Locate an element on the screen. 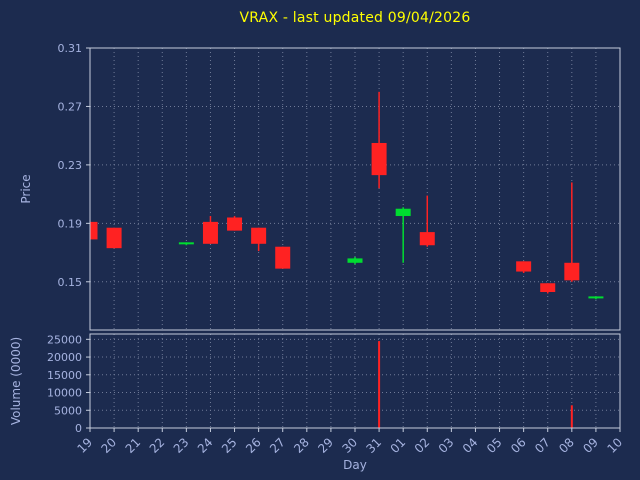 Image resolution: width=640 pixels, height=480 pixels. x-tick-label: 08 is located at coordinates (566, 445).